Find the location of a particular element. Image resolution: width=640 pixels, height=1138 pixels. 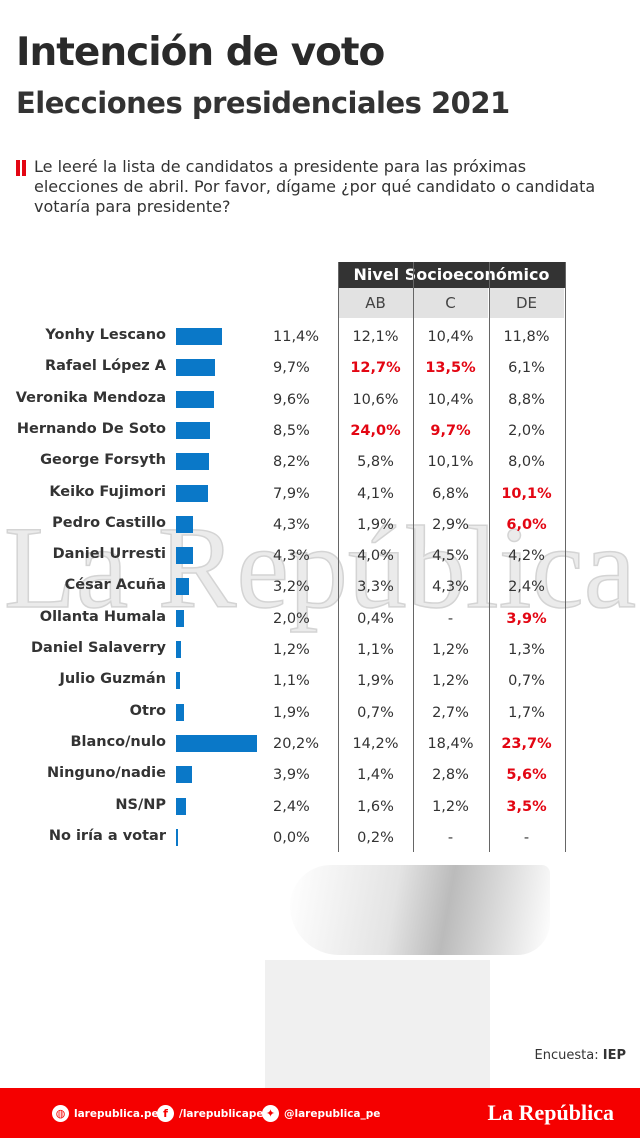

cell-de: 3,5% is located at coordinates (526, 806).